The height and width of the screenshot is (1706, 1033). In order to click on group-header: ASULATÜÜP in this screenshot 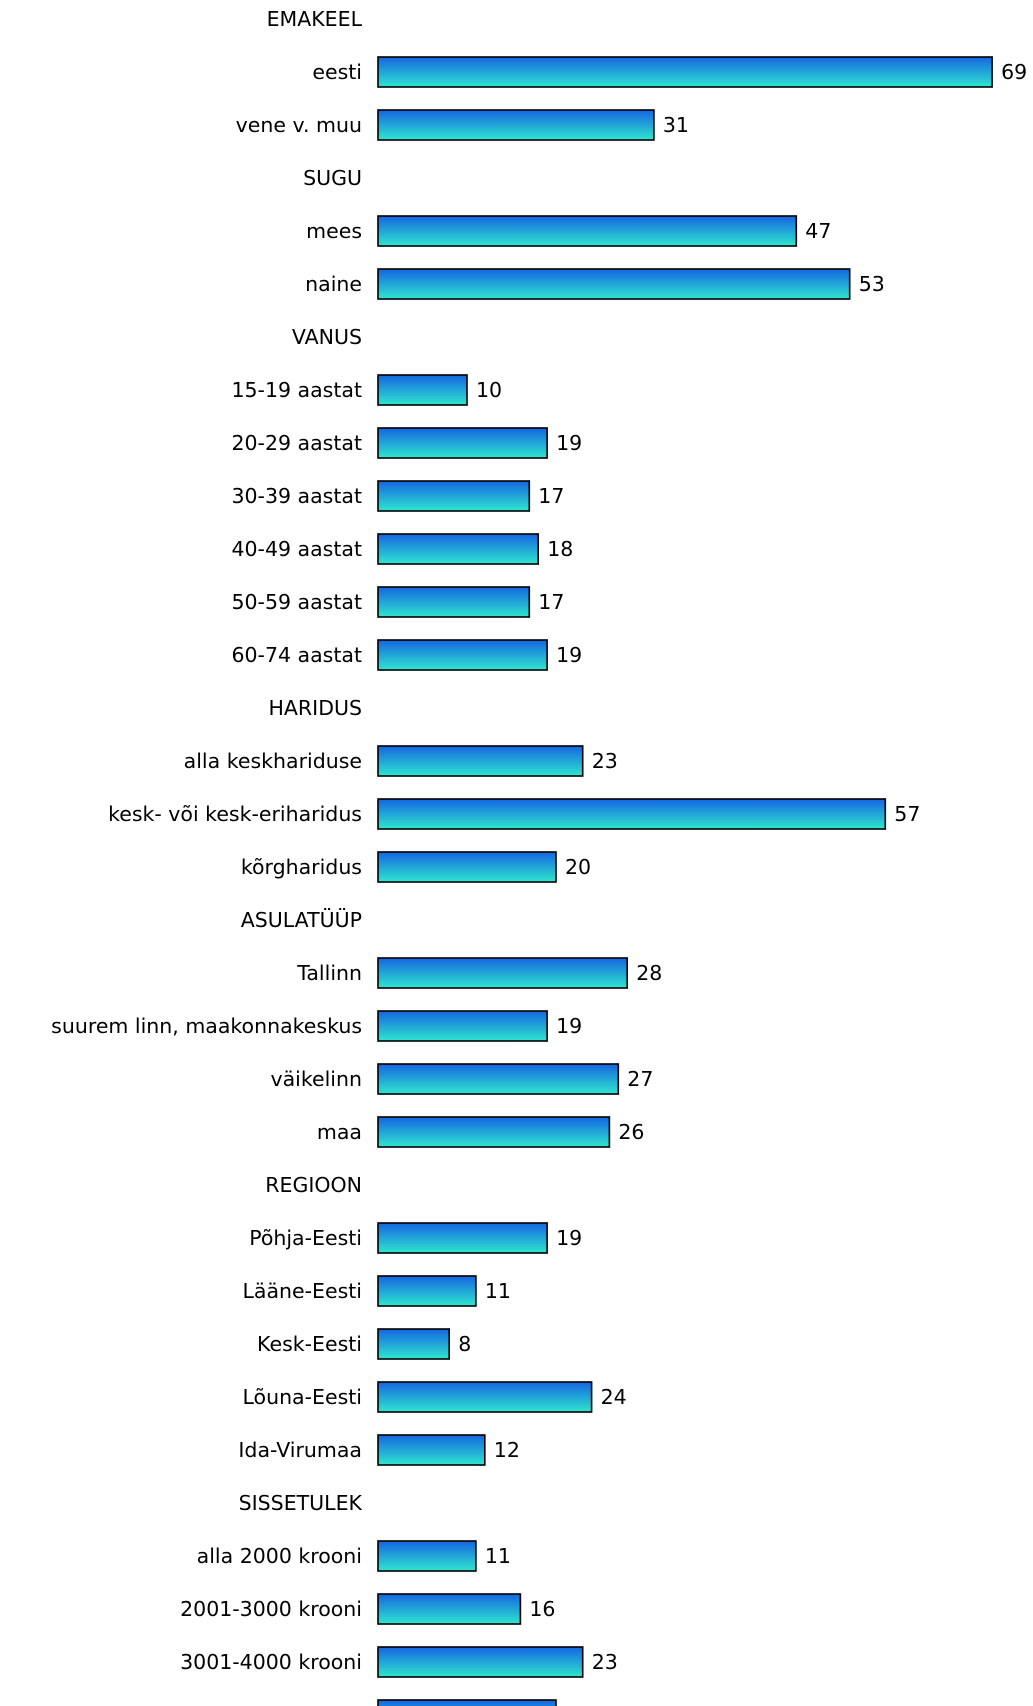, I will do `click(301, 919)`.